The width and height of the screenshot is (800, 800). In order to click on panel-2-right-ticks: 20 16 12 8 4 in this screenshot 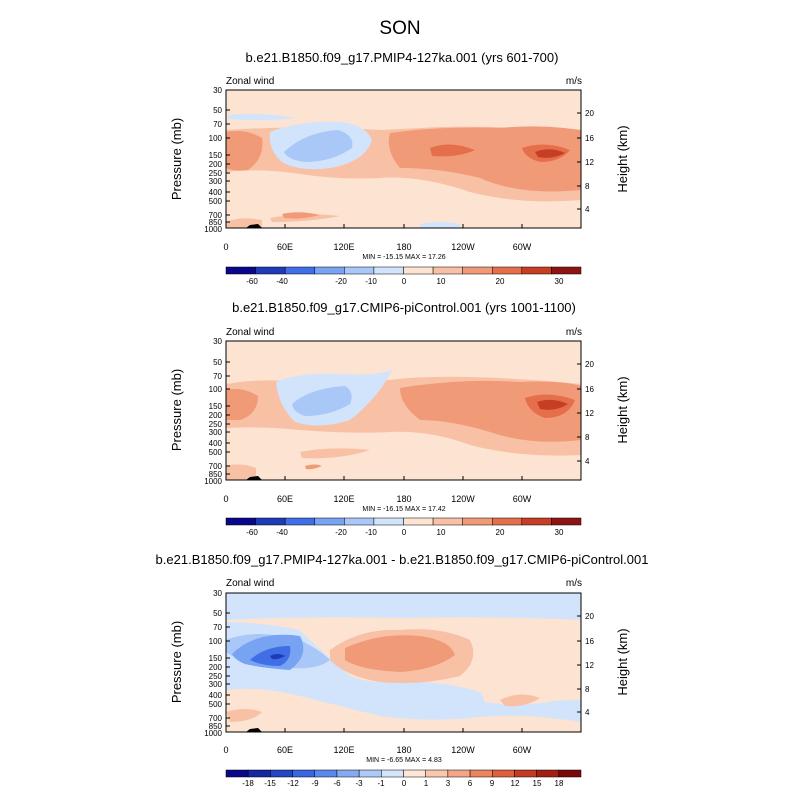, I will do `click(585, 413)`.